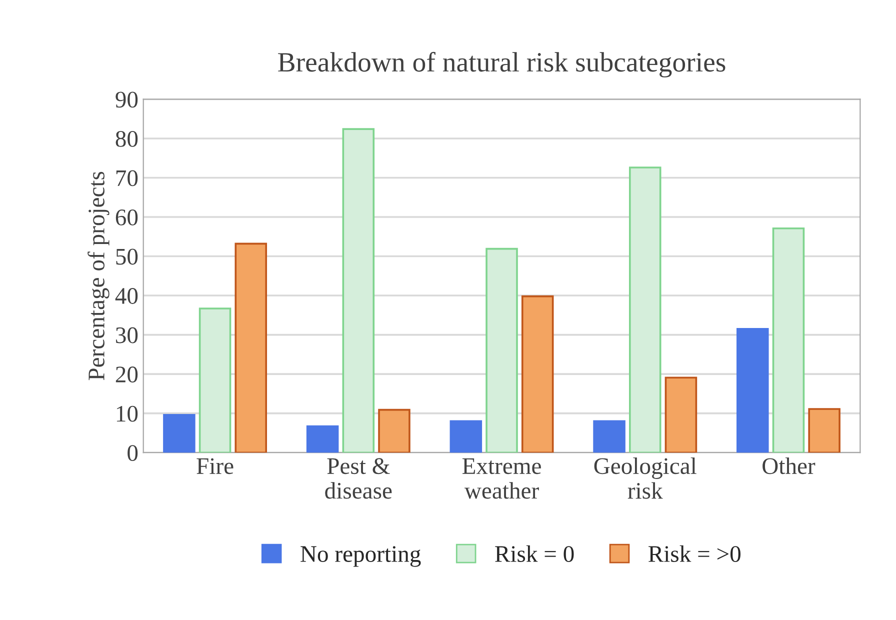  What do you see at coordinates (501, 478) in the screenshot?
I see `x-tick-label: Extreme weather` at bounding box center [501, 478].